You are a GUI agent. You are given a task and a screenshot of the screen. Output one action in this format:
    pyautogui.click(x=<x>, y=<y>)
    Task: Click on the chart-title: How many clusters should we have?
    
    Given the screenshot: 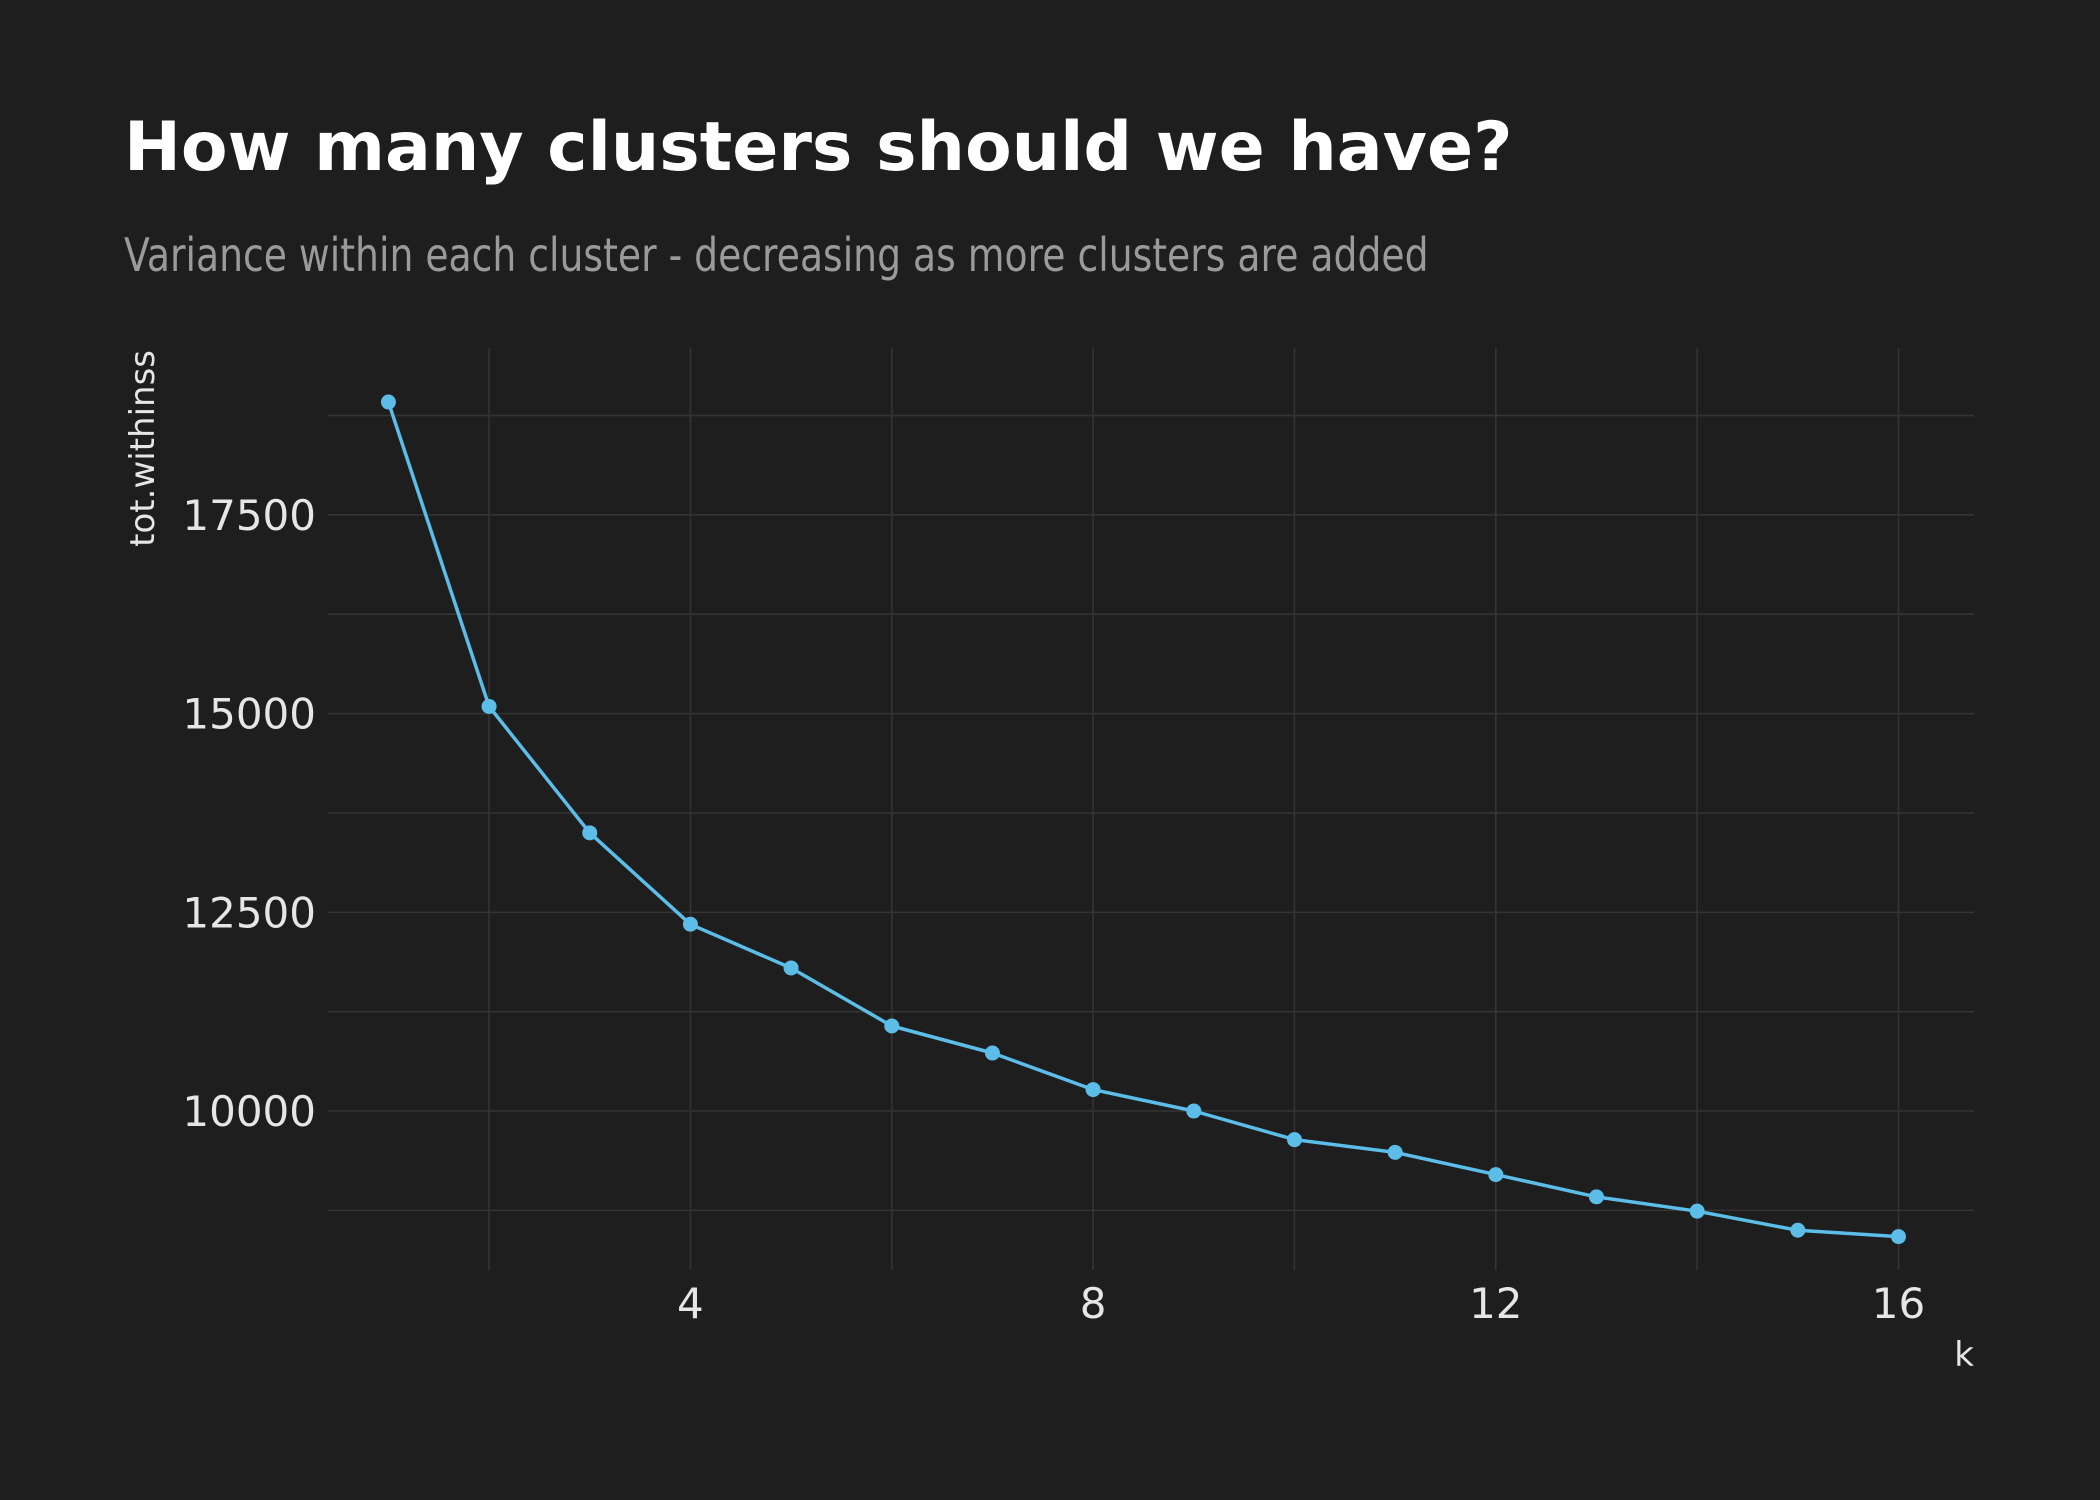 What is the action you would take?
    pyautogui.click(x=818, y=147)
    